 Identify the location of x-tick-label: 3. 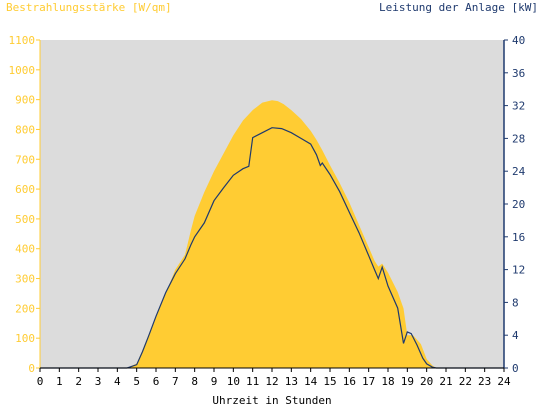
(98, 381).